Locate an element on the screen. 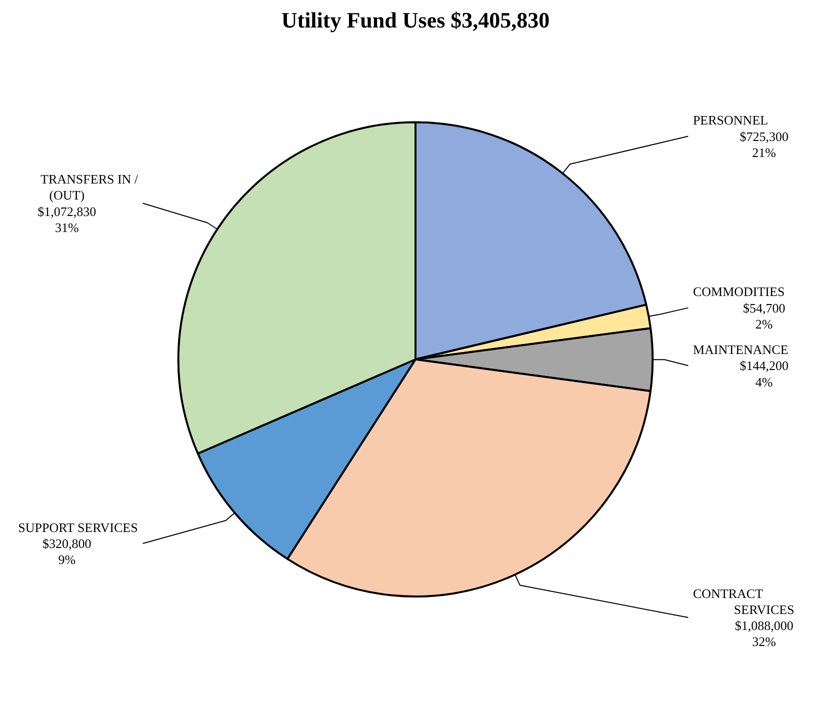 This screenshot has height=705, width=837. slice-label: TRANSFERS IN / (OUT) is located at coordinates (89, 187).